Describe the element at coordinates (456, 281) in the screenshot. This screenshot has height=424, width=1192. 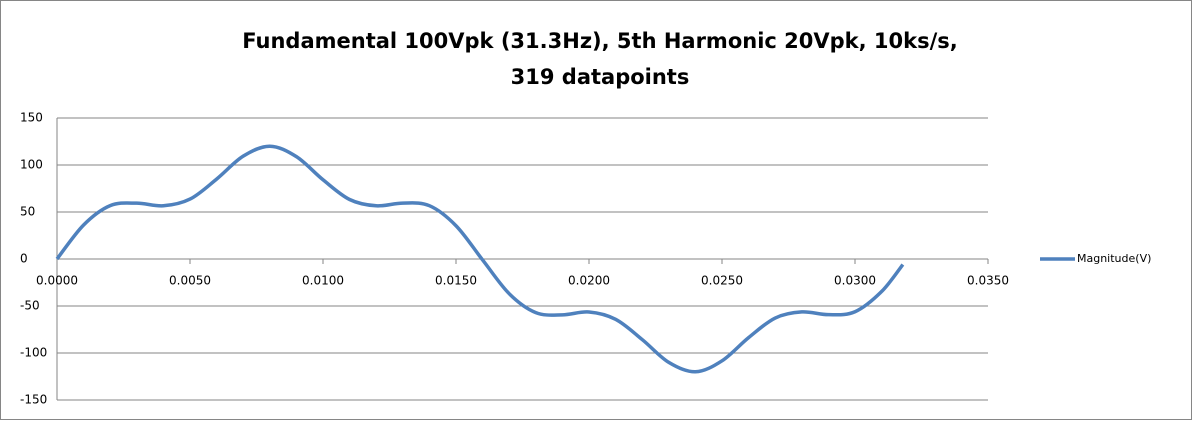
I see `x-tick-label: 0.0150` at that location.